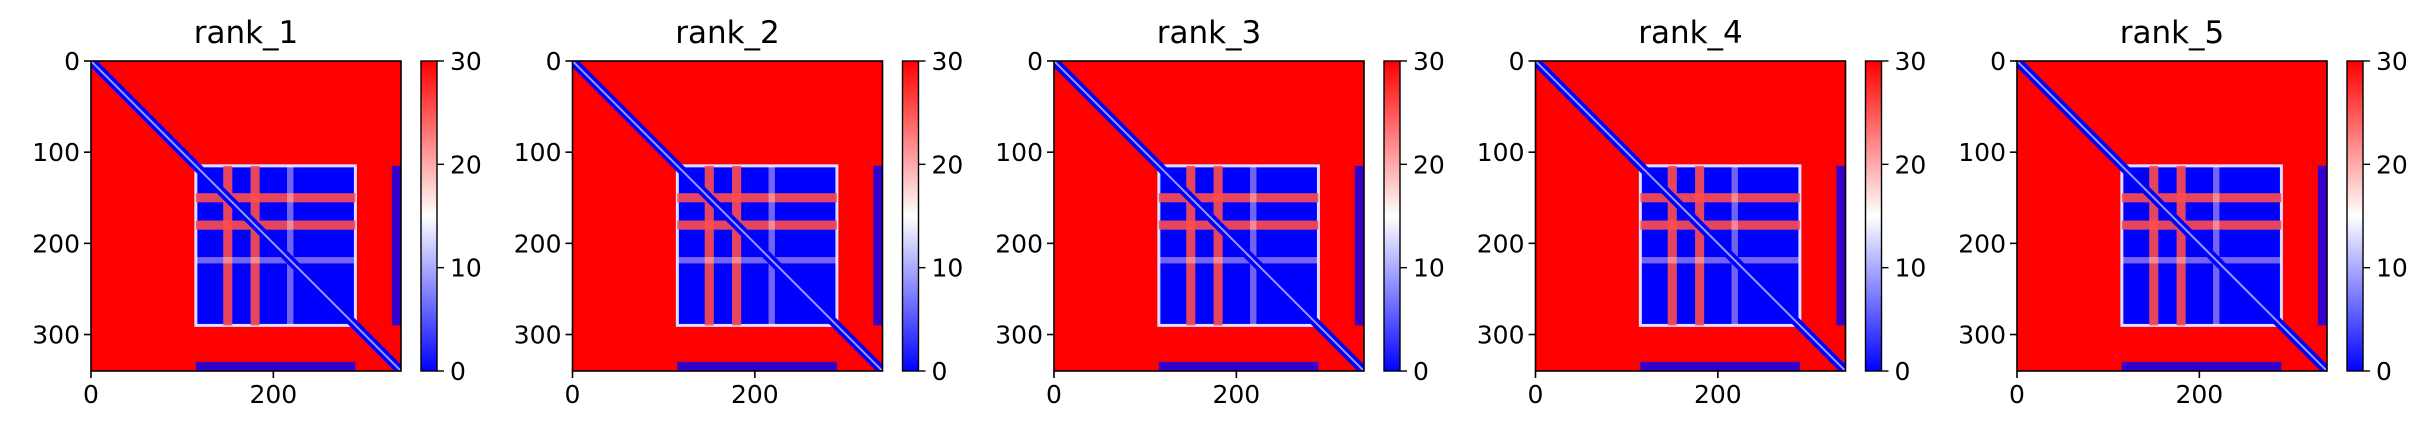 This screenshot has height=438, width=2435. What do you see at coordinates (2392, 268) in the screenshot?
I see `colorbar-tick-label: 10` at bounding box center [2392, 268].